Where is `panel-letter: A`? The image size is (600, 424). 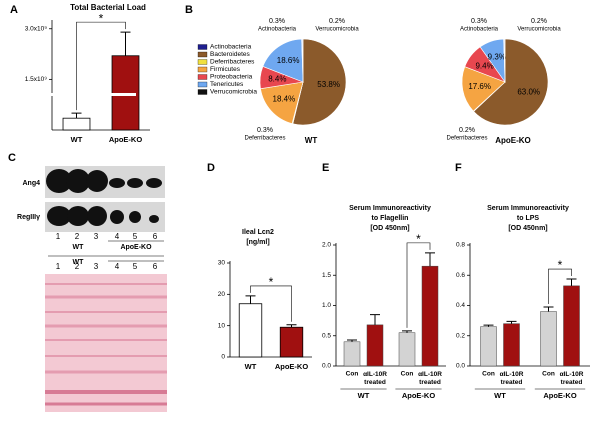 panel-letter: A is located at coordinates (14, 10).